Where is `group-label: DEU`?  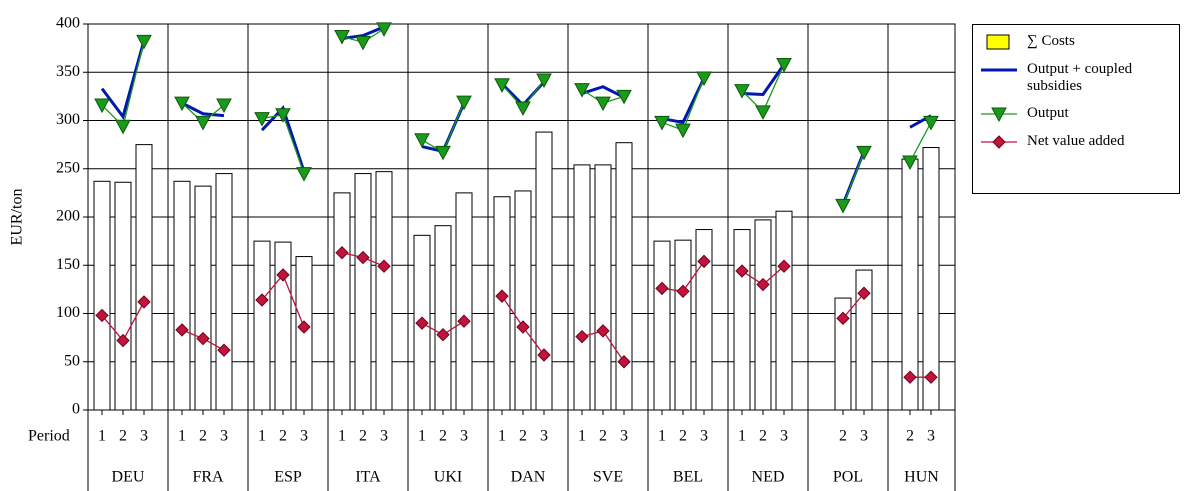 group-label: DEU is located at coordinates (128, 477).